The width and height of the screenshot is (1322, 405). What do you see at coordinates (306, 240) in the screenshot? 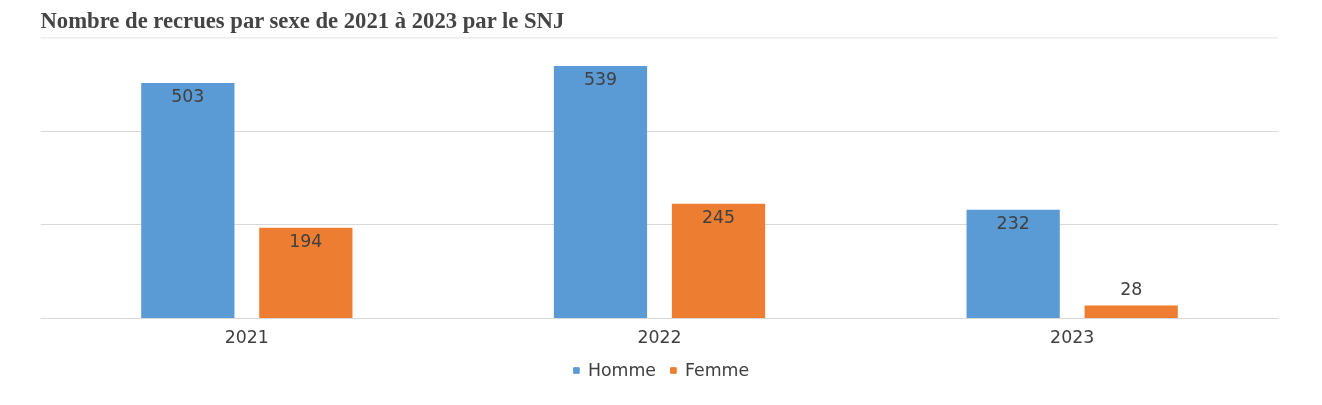
I see `data-label: 194` at bounding box center [306, 240].